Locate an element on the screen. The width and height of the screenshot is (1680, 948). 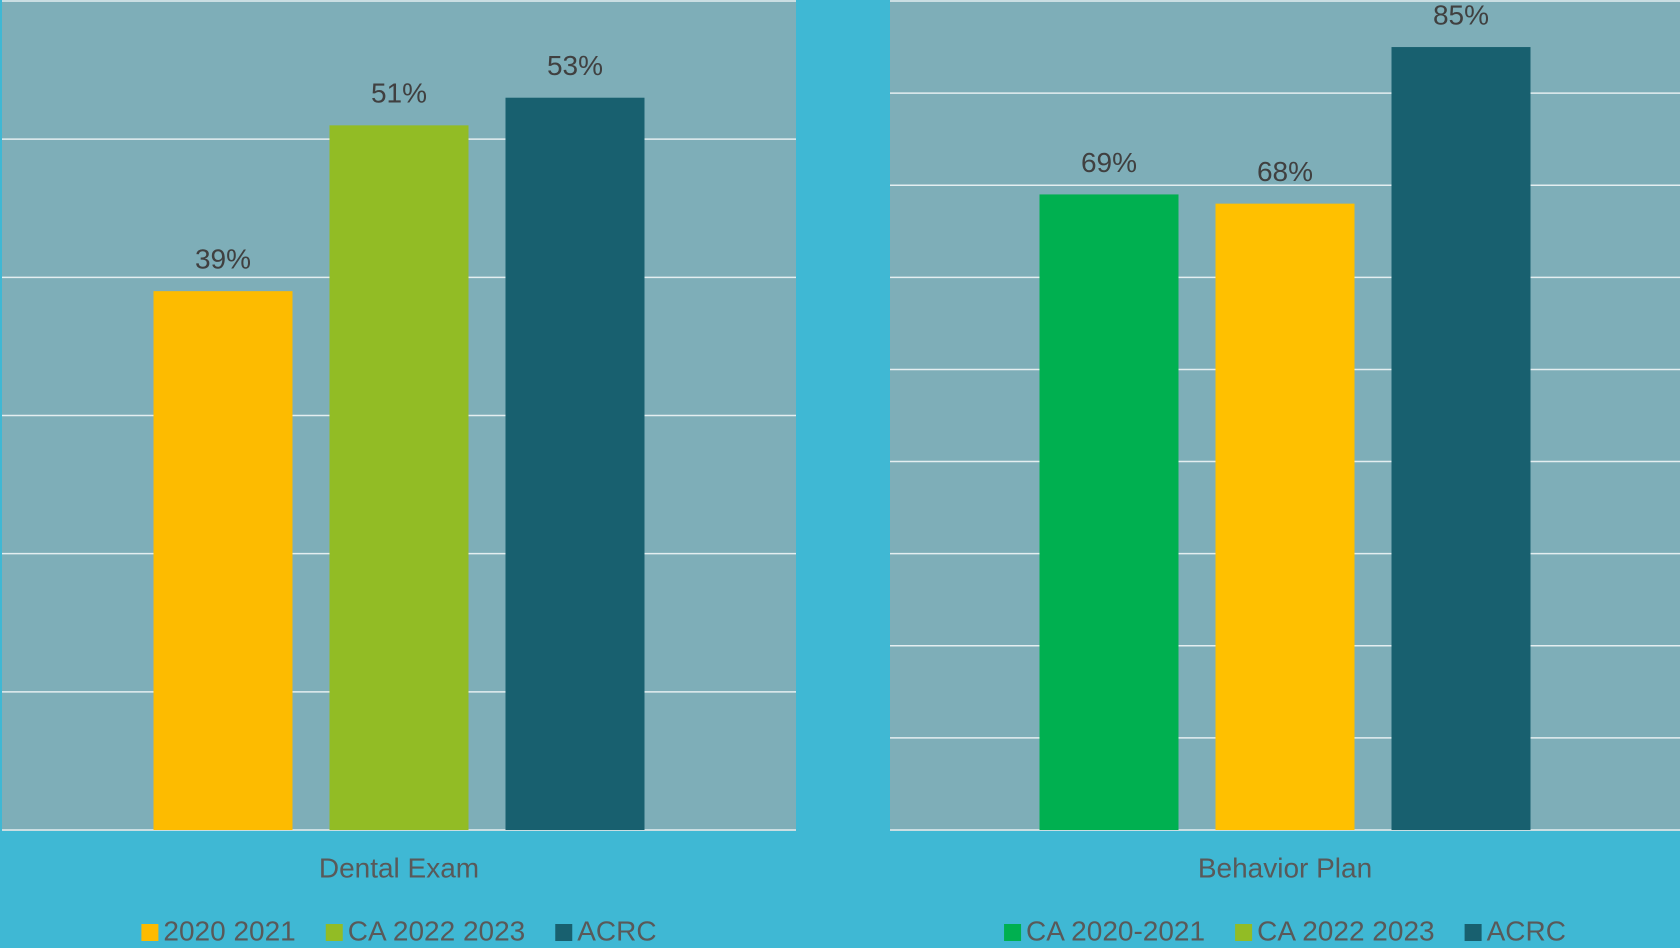
legend-label: 2020 2021 is located at coordinates (229, 930).